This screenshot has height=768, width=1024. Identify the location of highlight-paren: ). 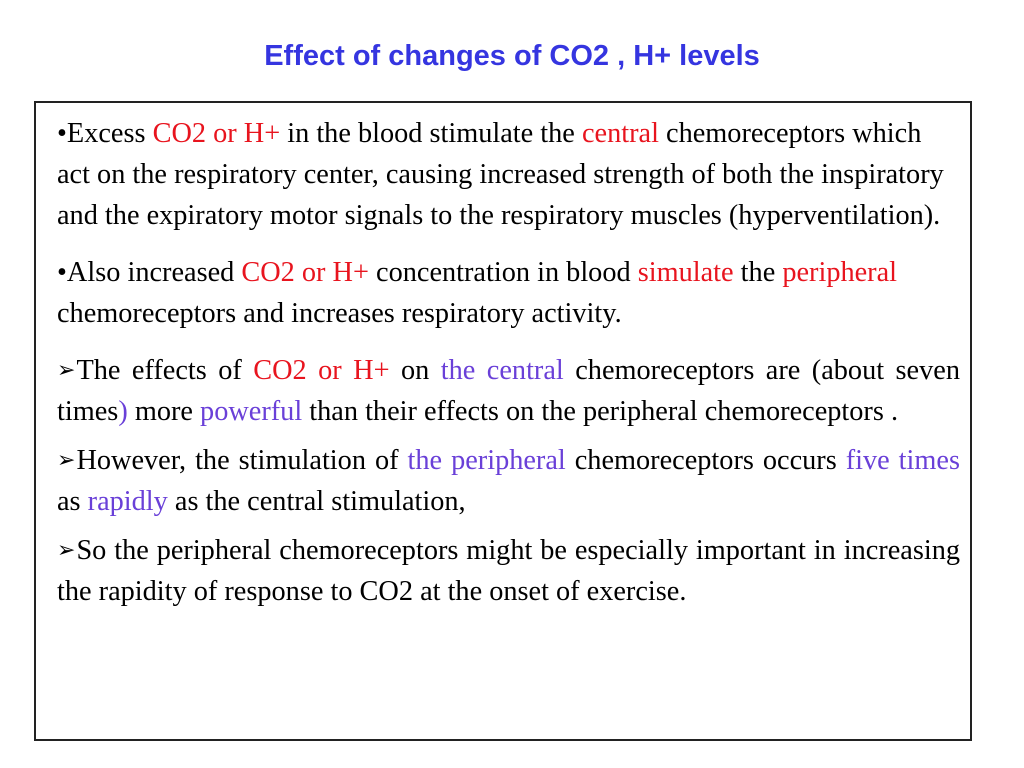
(123, 411).